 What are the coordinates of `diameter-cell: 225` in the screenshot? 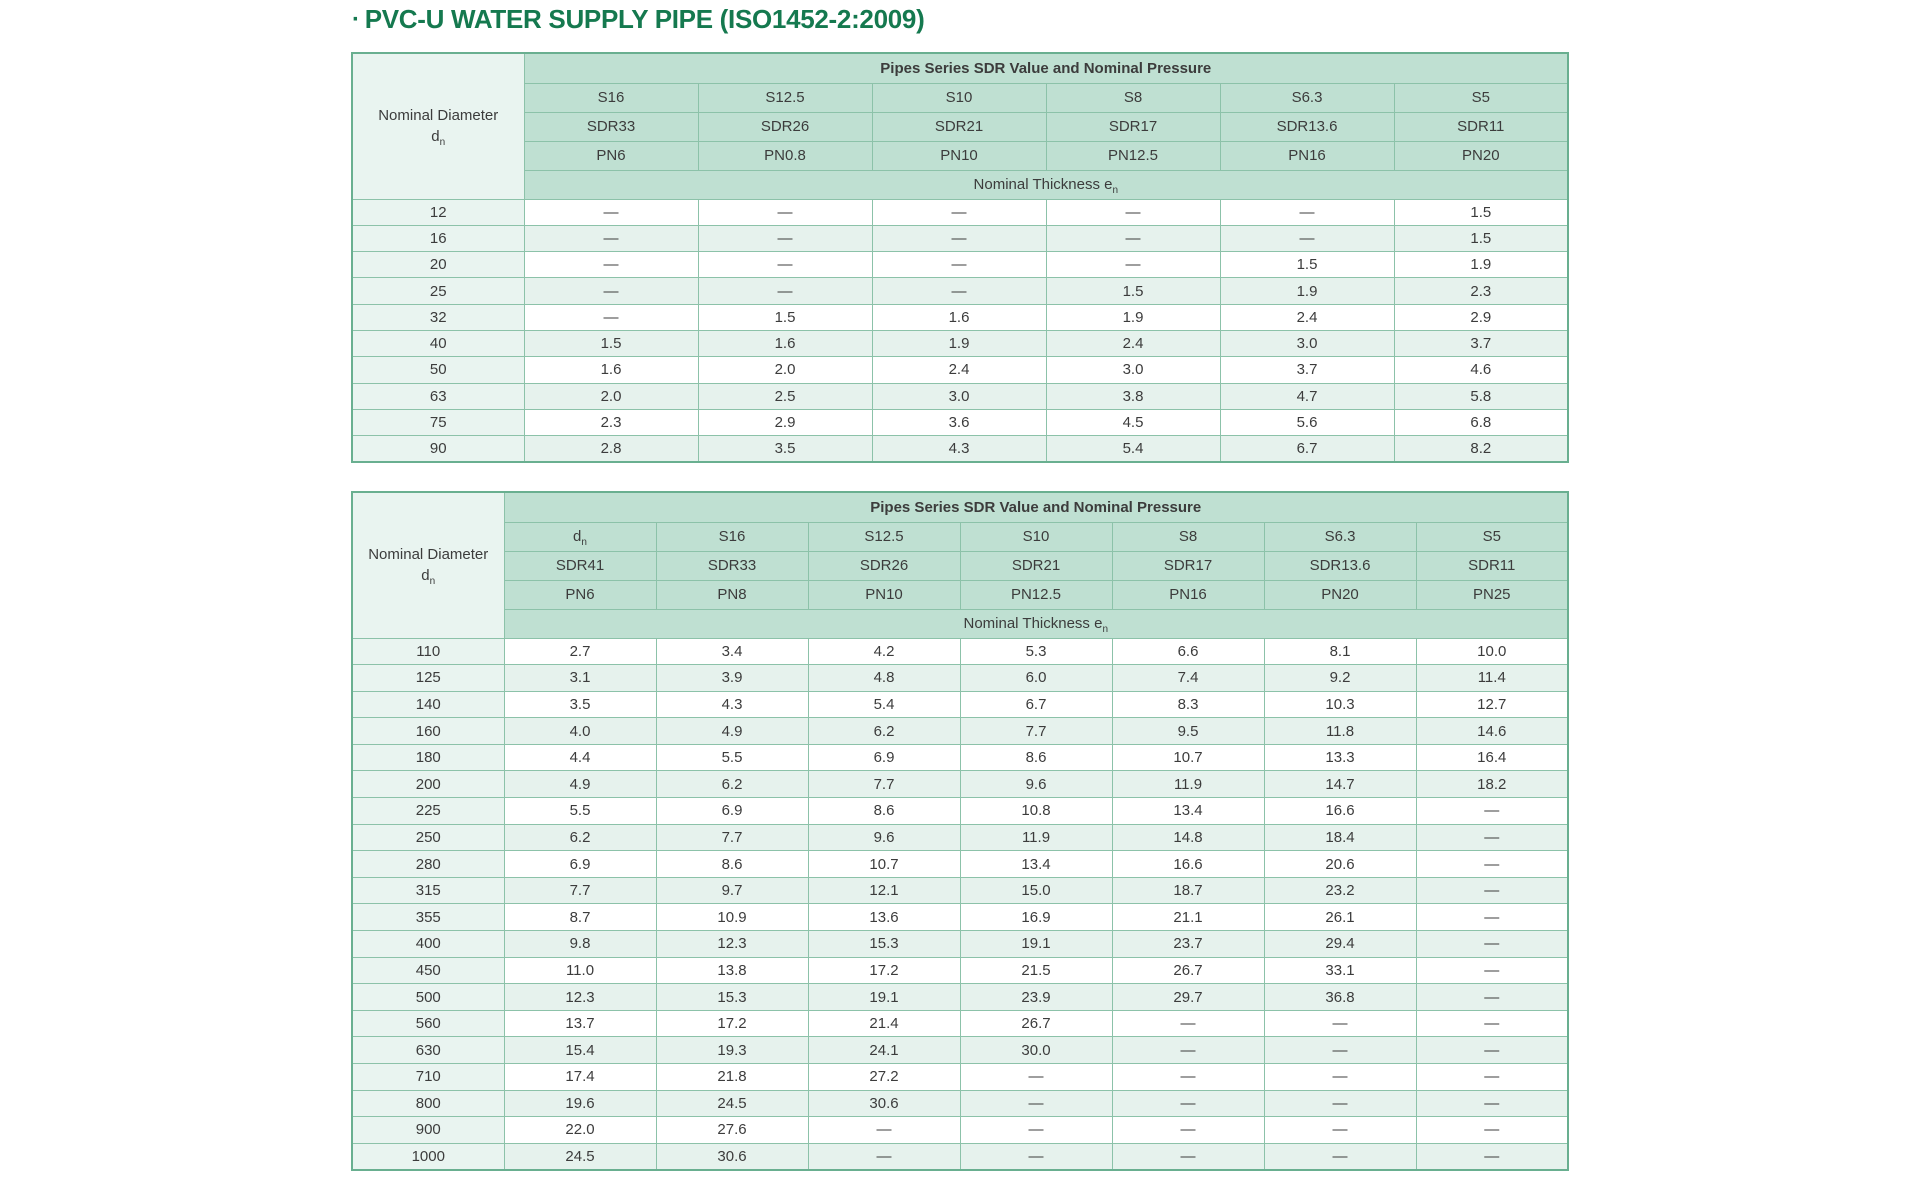 It's located at (428, 811).